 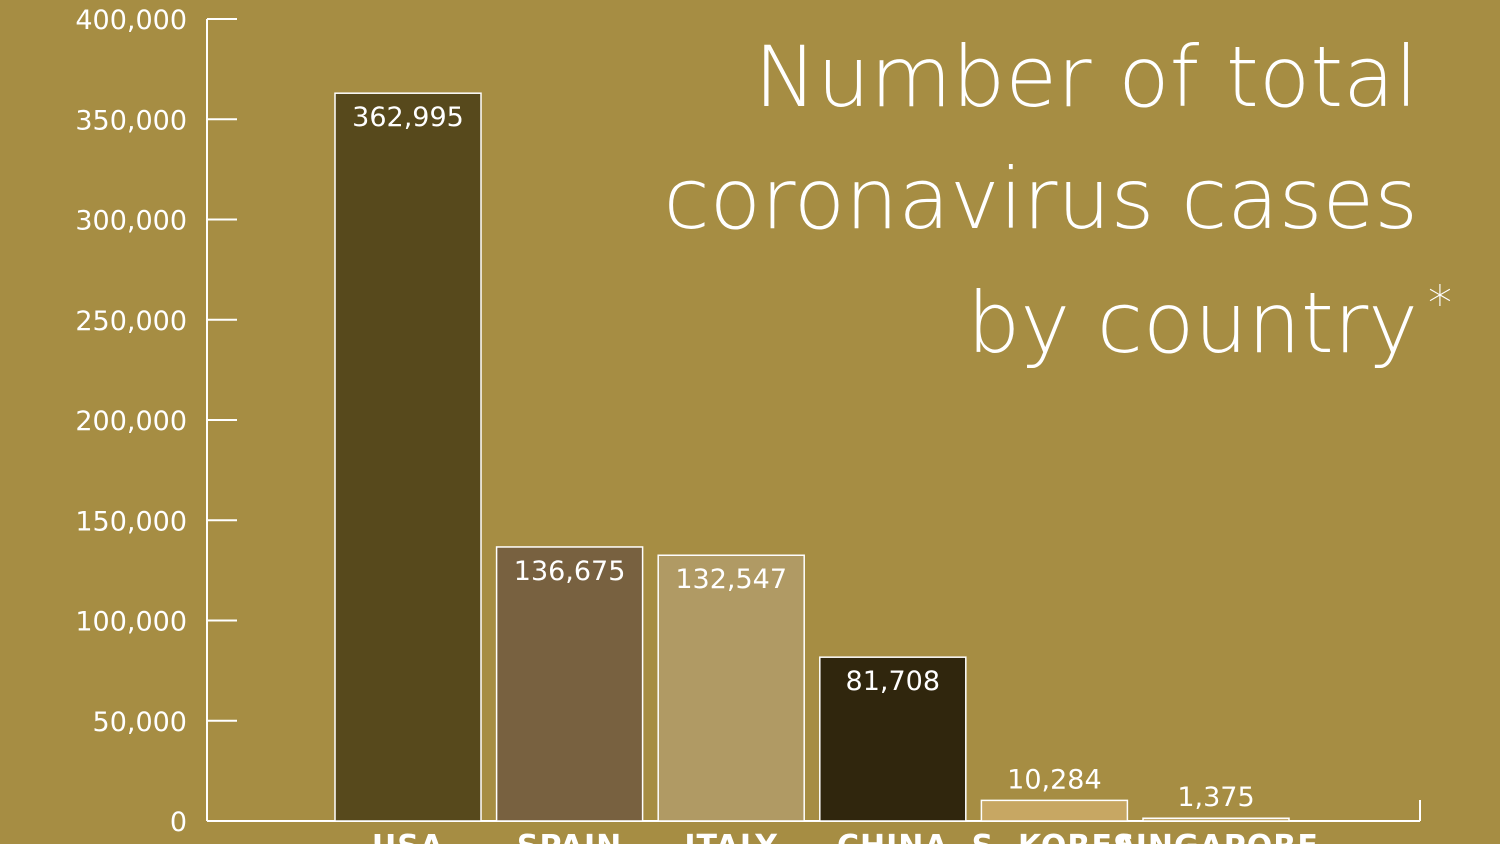 I want to click on category-label: ITALY, so click(x=731, y=836).